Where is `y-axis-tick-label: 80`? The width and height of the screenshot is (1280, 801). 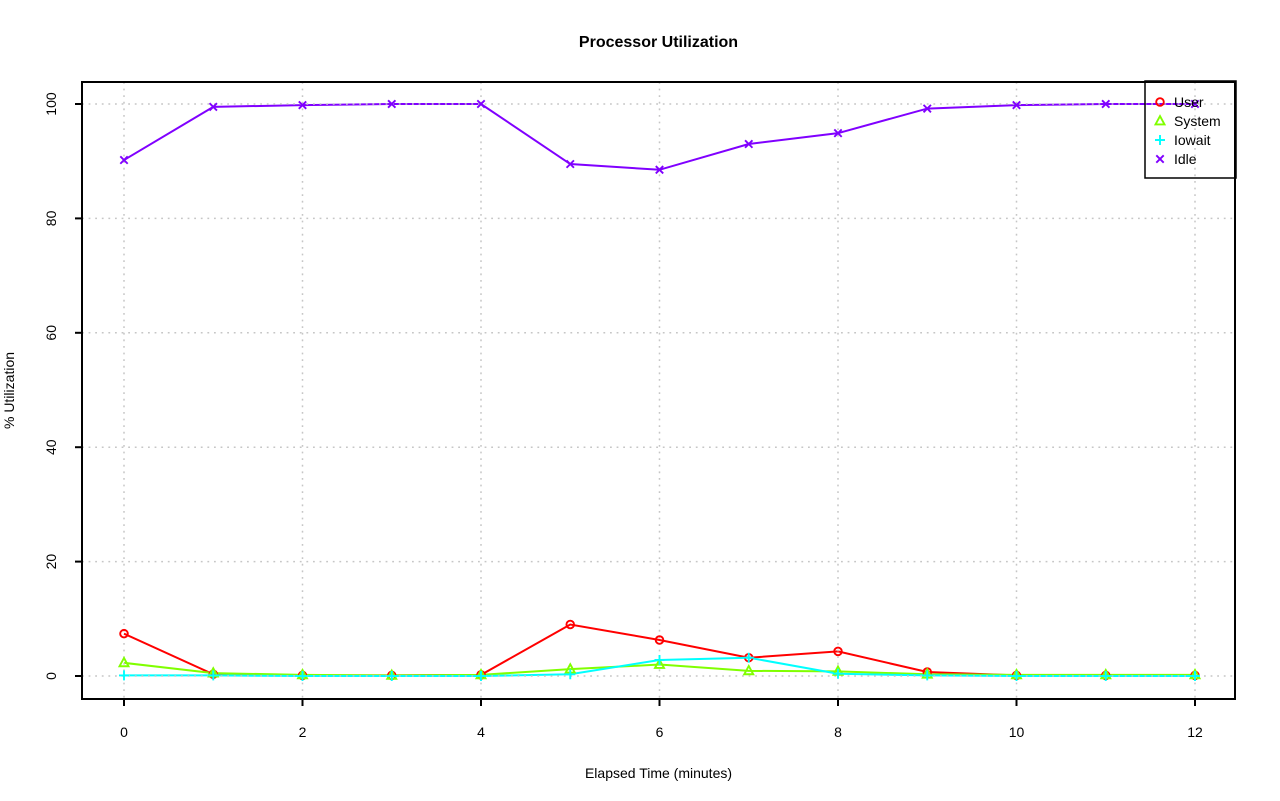 y-axis-tick-label: 80 is located at coordinates (51, 218).